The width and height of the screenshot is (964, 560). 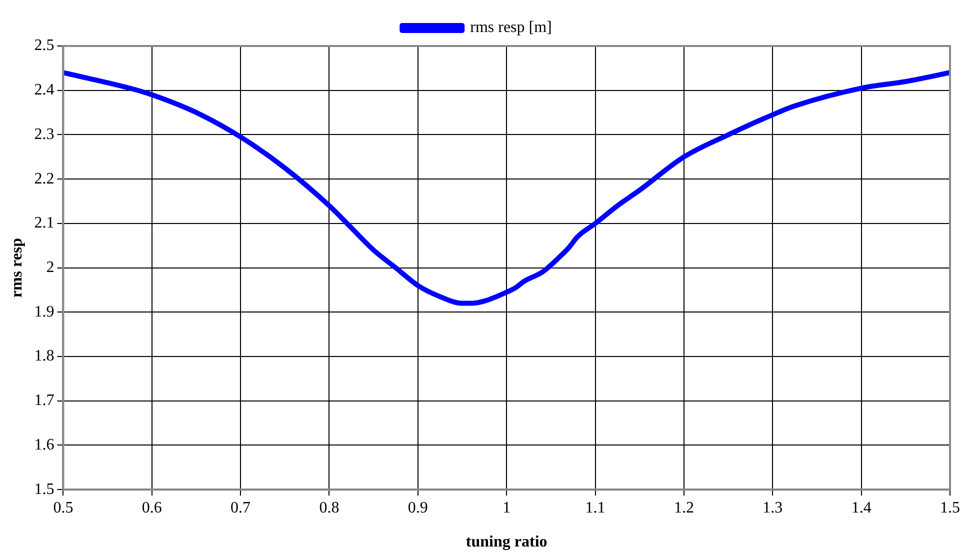 What do you see at coordinates (507, 542) in the screenshot?
I see `x-axis-title: tuning ratio` at bounding box center [507, 542].